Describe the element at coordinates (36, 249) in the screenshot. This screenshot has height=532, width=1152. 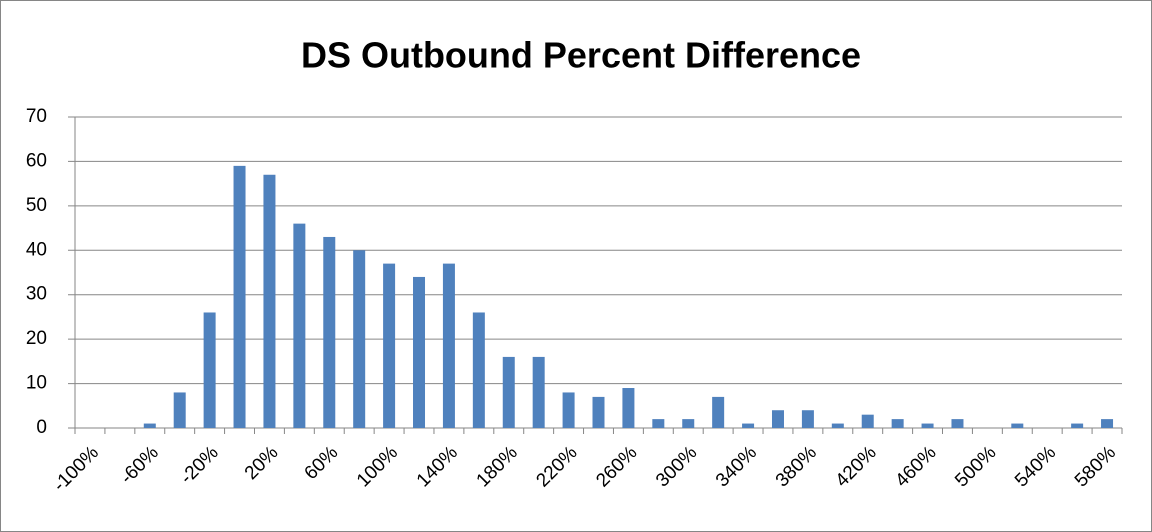
I see `y-tick-label: 40` at that location.